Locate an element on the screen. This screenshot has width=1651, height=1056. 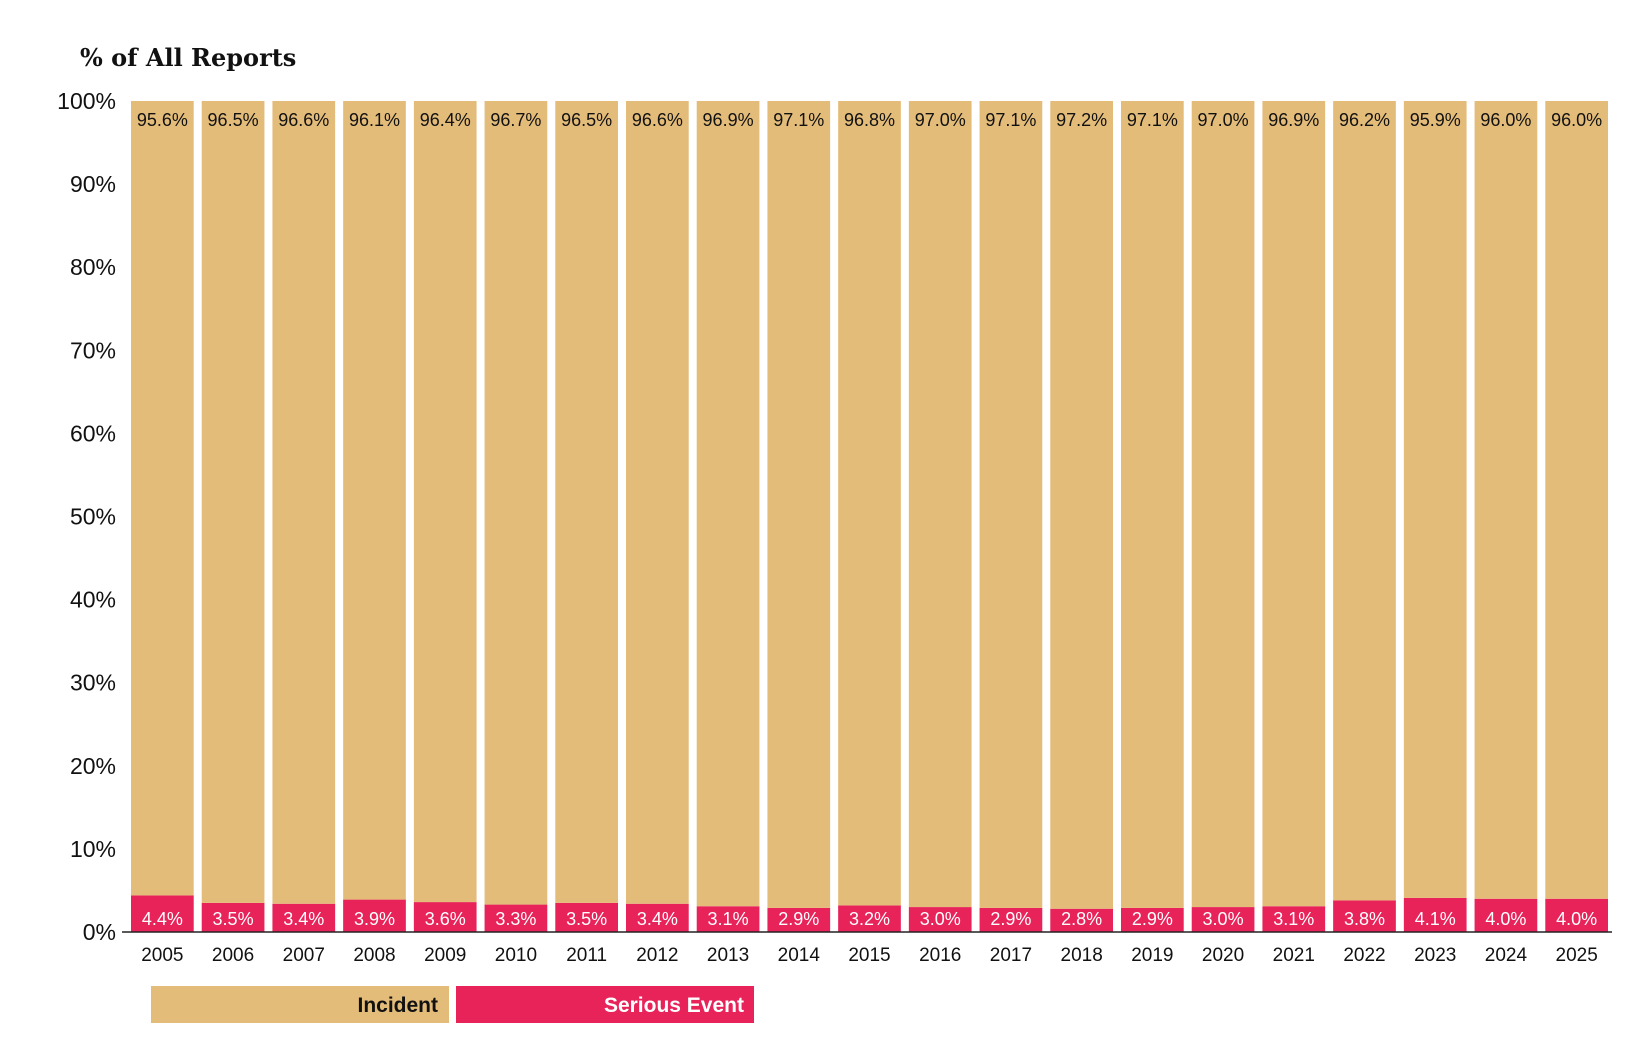
data-label-incident: 96.7% is located at coordinates (515, 120).